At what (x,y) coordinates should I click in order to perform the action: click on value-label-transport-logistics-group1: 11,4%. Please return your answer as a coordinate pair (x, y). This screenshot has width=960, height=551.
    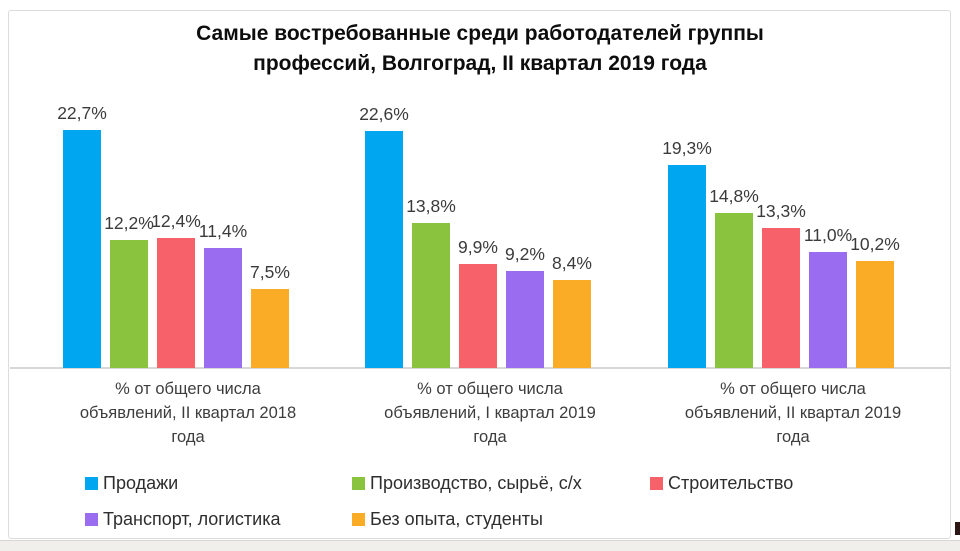
    Looking at the image, I should click on (223, 231).